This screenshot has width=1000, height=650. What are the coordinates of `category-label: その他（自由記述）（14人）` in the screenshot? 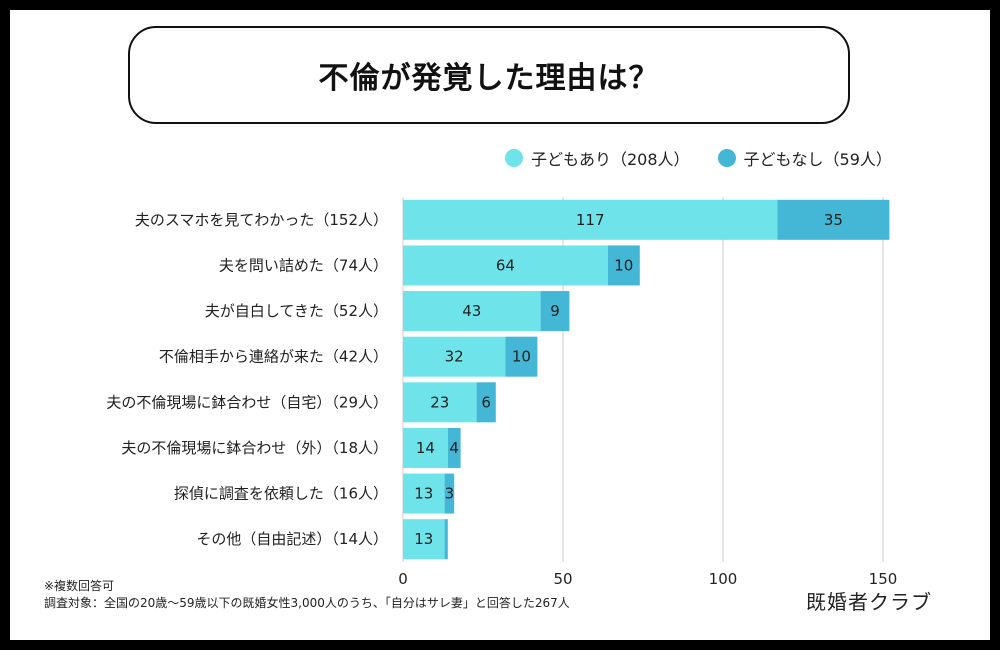 It's located at (292, 539).